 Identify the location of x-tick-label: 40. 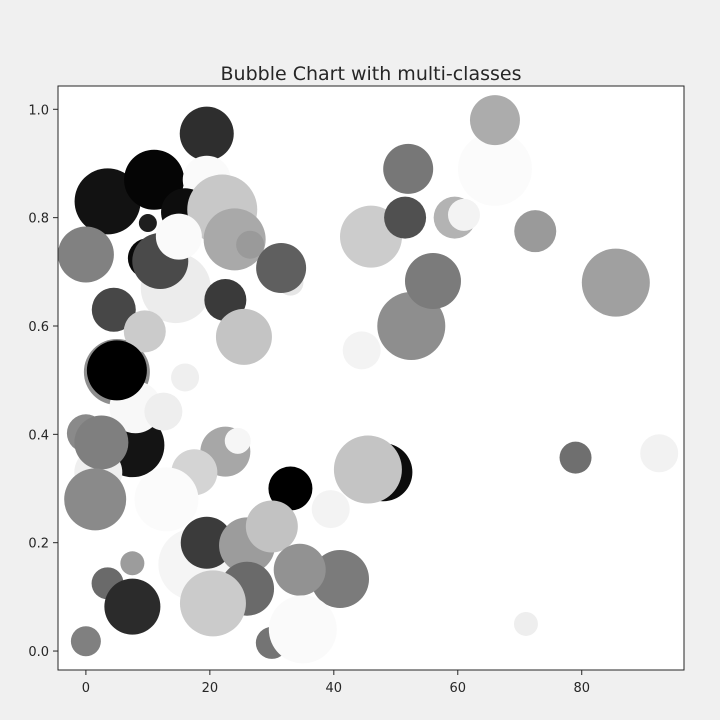
(334, 688).